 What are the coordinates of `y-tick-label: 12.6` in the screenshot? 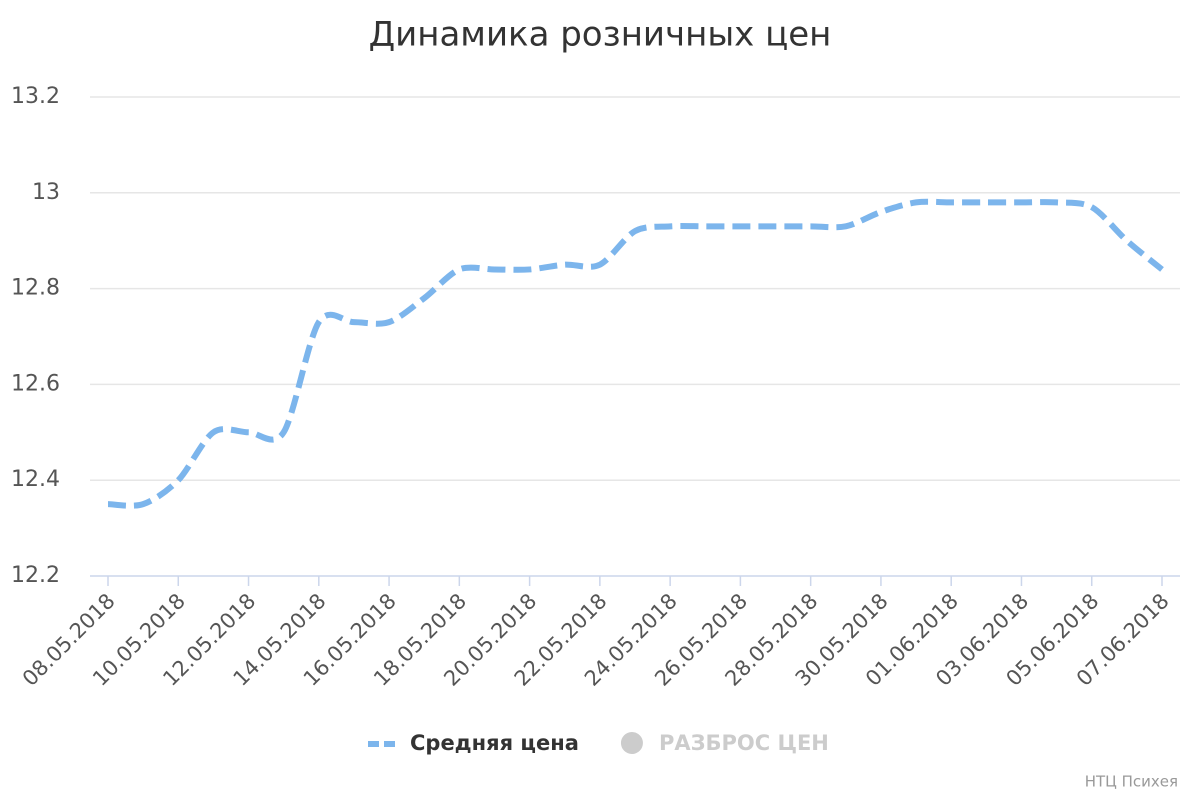 It's located at (35, 383).